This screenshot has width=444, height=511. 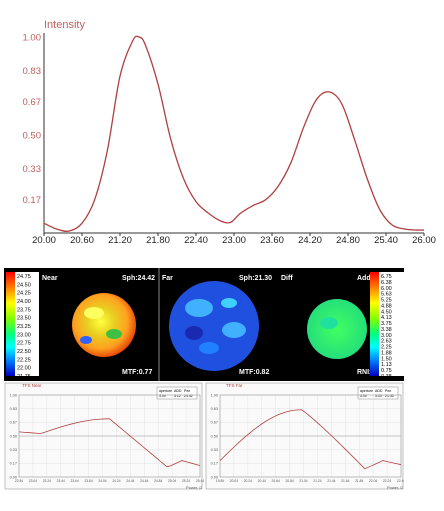 I want to click on y-tick-label: 0.50, so click(x=214, y=436).